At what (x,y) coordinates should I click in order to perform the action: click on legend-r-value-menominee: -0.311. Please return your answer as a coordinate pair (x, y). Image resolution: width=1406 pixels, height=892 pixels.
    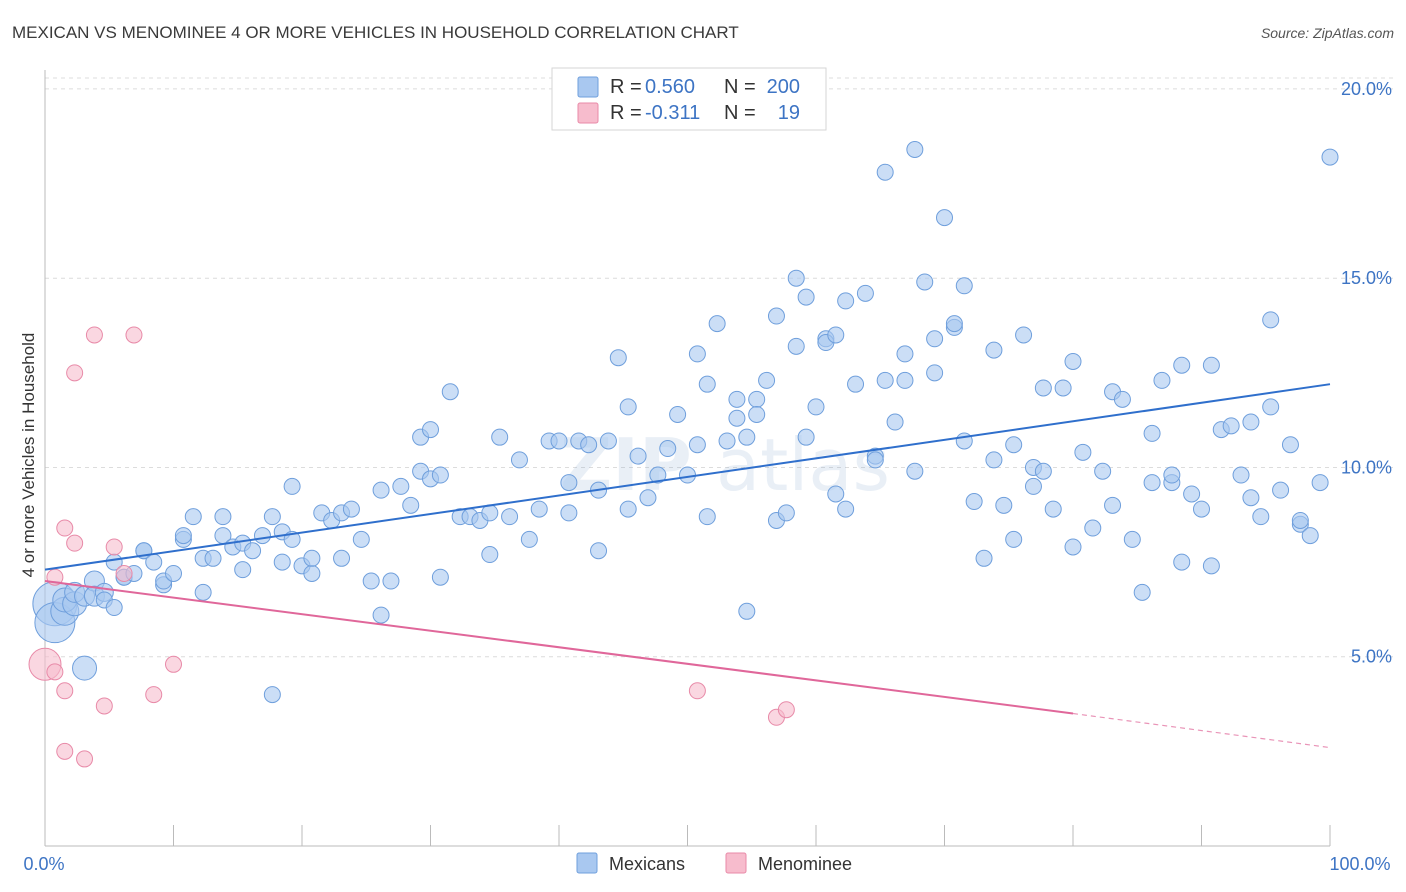
    Looking at the image, I should click on (672, 113).